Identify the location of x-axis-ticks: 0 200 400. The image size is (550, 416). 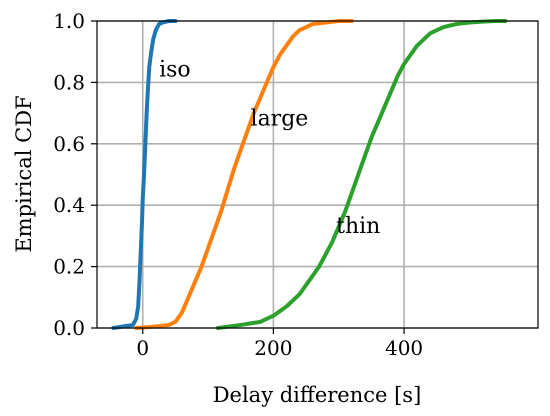
(279, 344).